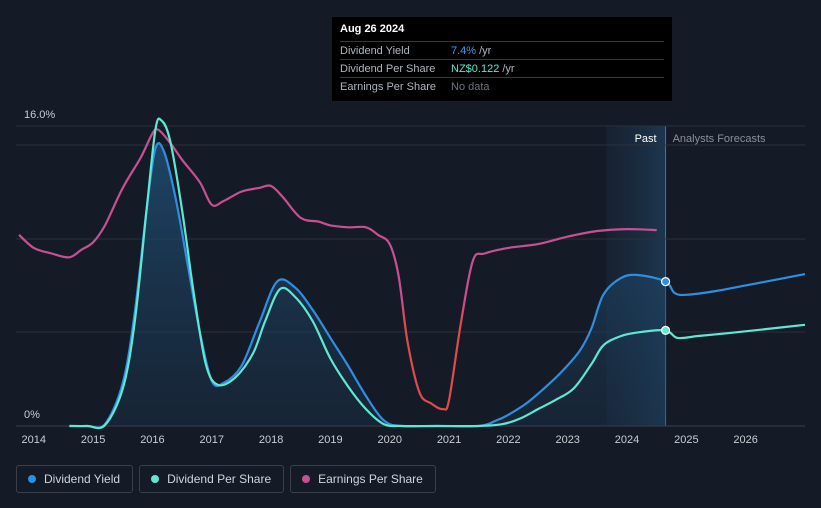  Describe the element at coordinates (39, 265) in the screenshot. I see `y-axis-ticks: 16.0% 0%` at that location.